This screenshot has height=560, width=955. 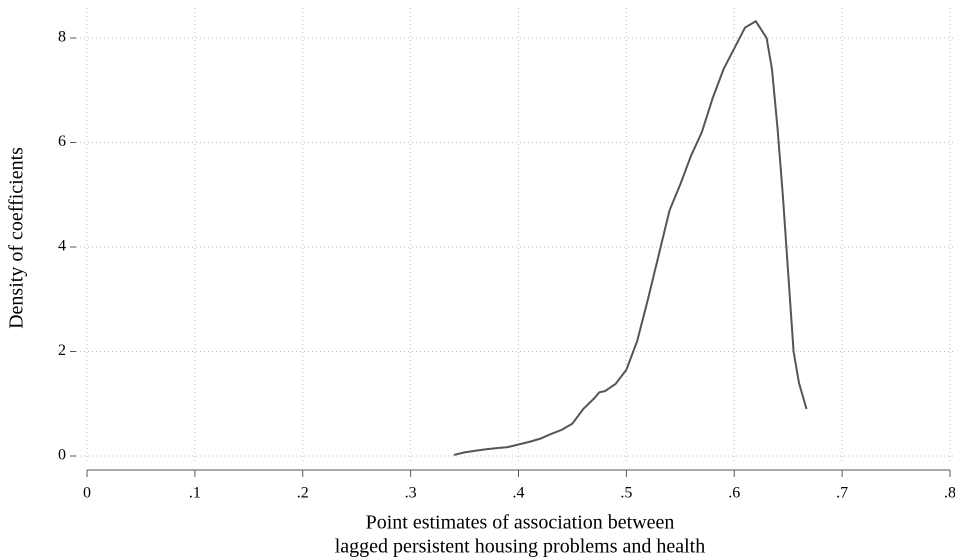 I want to click on y-axis-title: Density of coefficients, so click(x=17, y=238).